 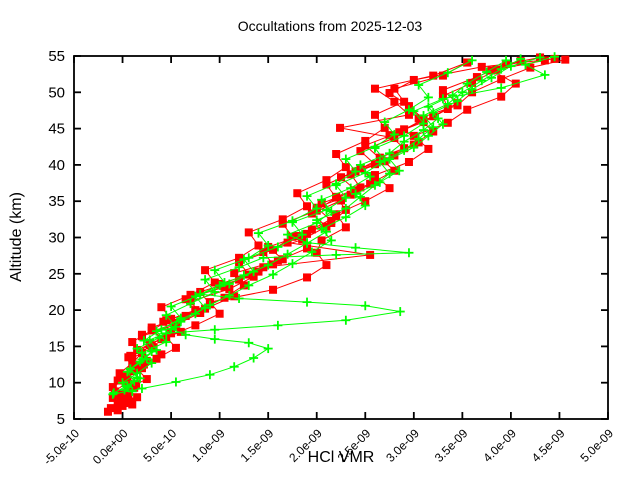 What do you see at coordinates (110, 446) in the screenshot?
I see `x-tick-label: 0.0e+00` at bounding box center [110, 446].